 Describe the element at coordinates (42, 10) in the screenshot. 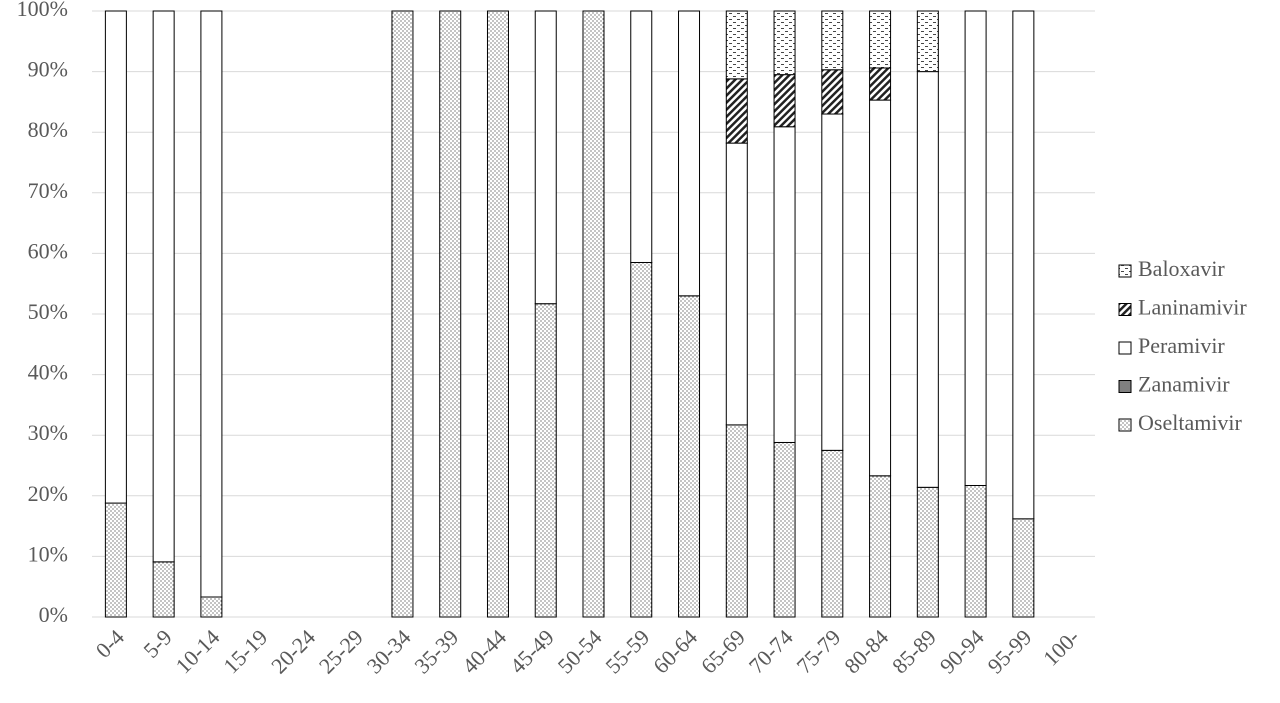

I see `y-tick-label: 100%` at that location.